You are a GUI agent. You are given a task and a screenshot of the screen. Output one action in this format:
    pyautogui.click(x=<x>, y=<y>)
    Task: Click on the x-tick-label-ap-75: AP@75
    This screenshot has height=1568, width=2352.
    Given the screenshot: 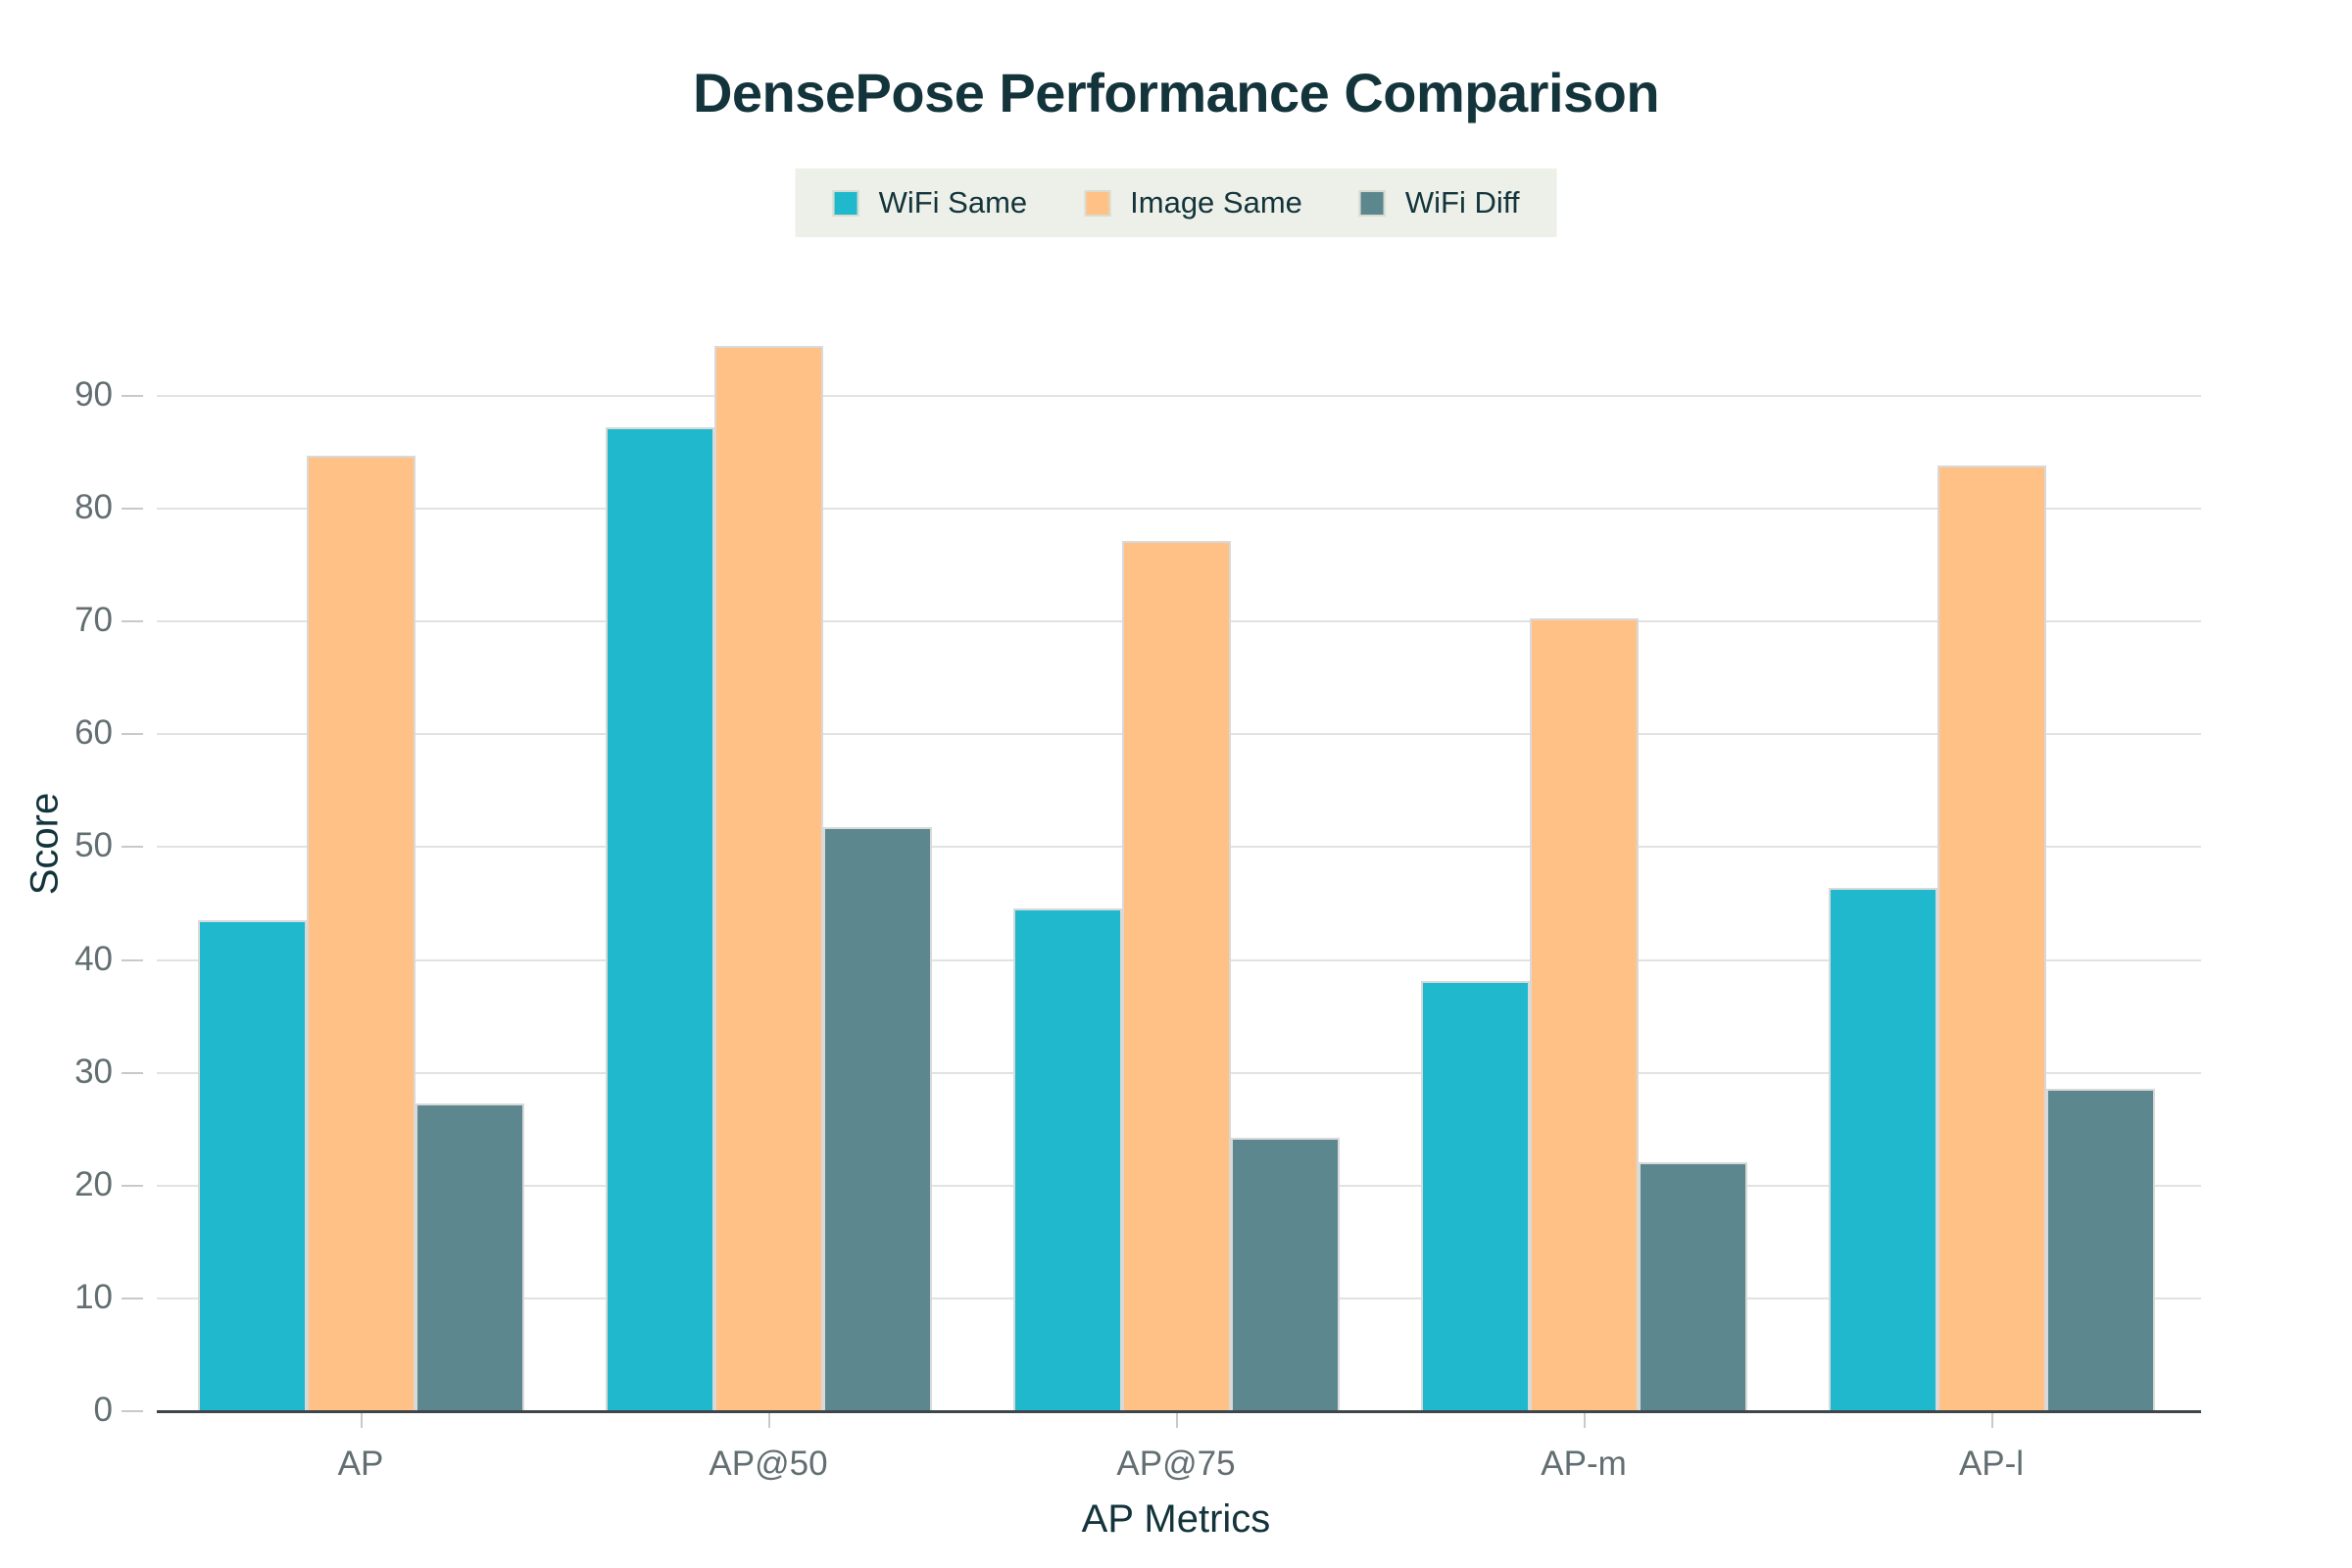 What is the action you would take?
    pyautogui.click(x=1176, y=1464)
    